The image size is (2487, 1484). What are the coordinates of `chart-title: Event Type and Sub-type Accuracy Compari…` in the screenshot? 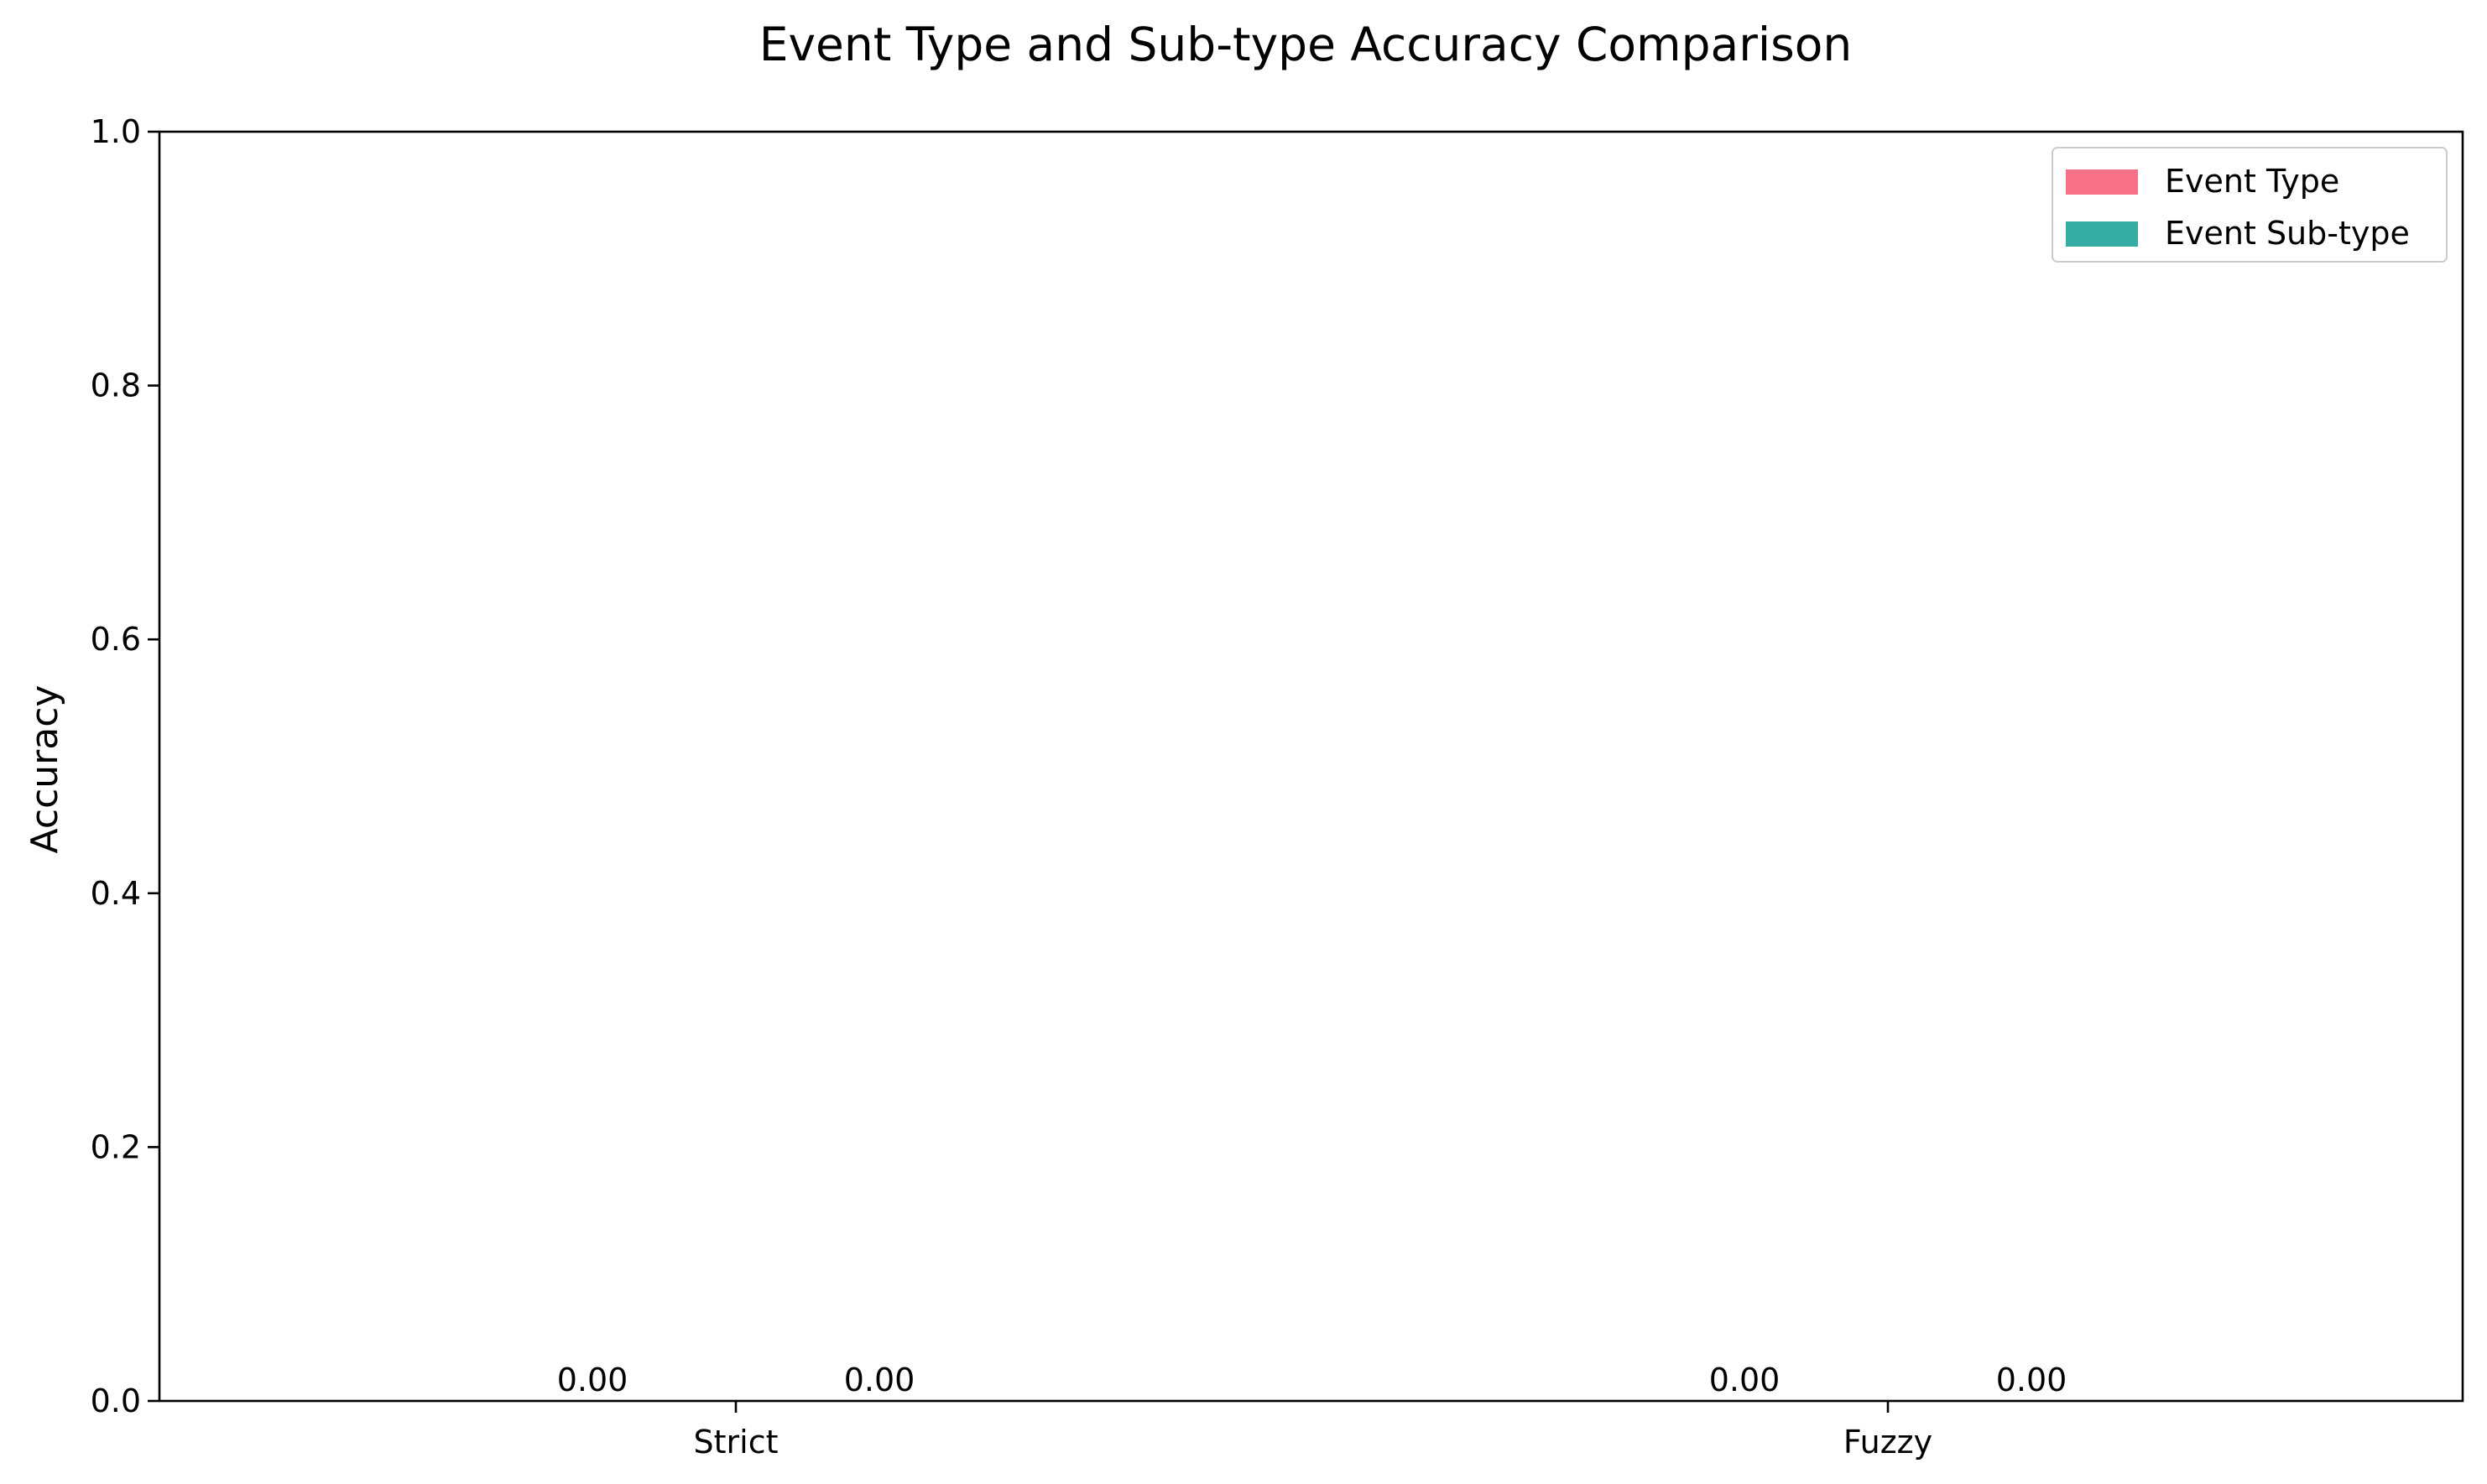 It's located at (1306, 44).